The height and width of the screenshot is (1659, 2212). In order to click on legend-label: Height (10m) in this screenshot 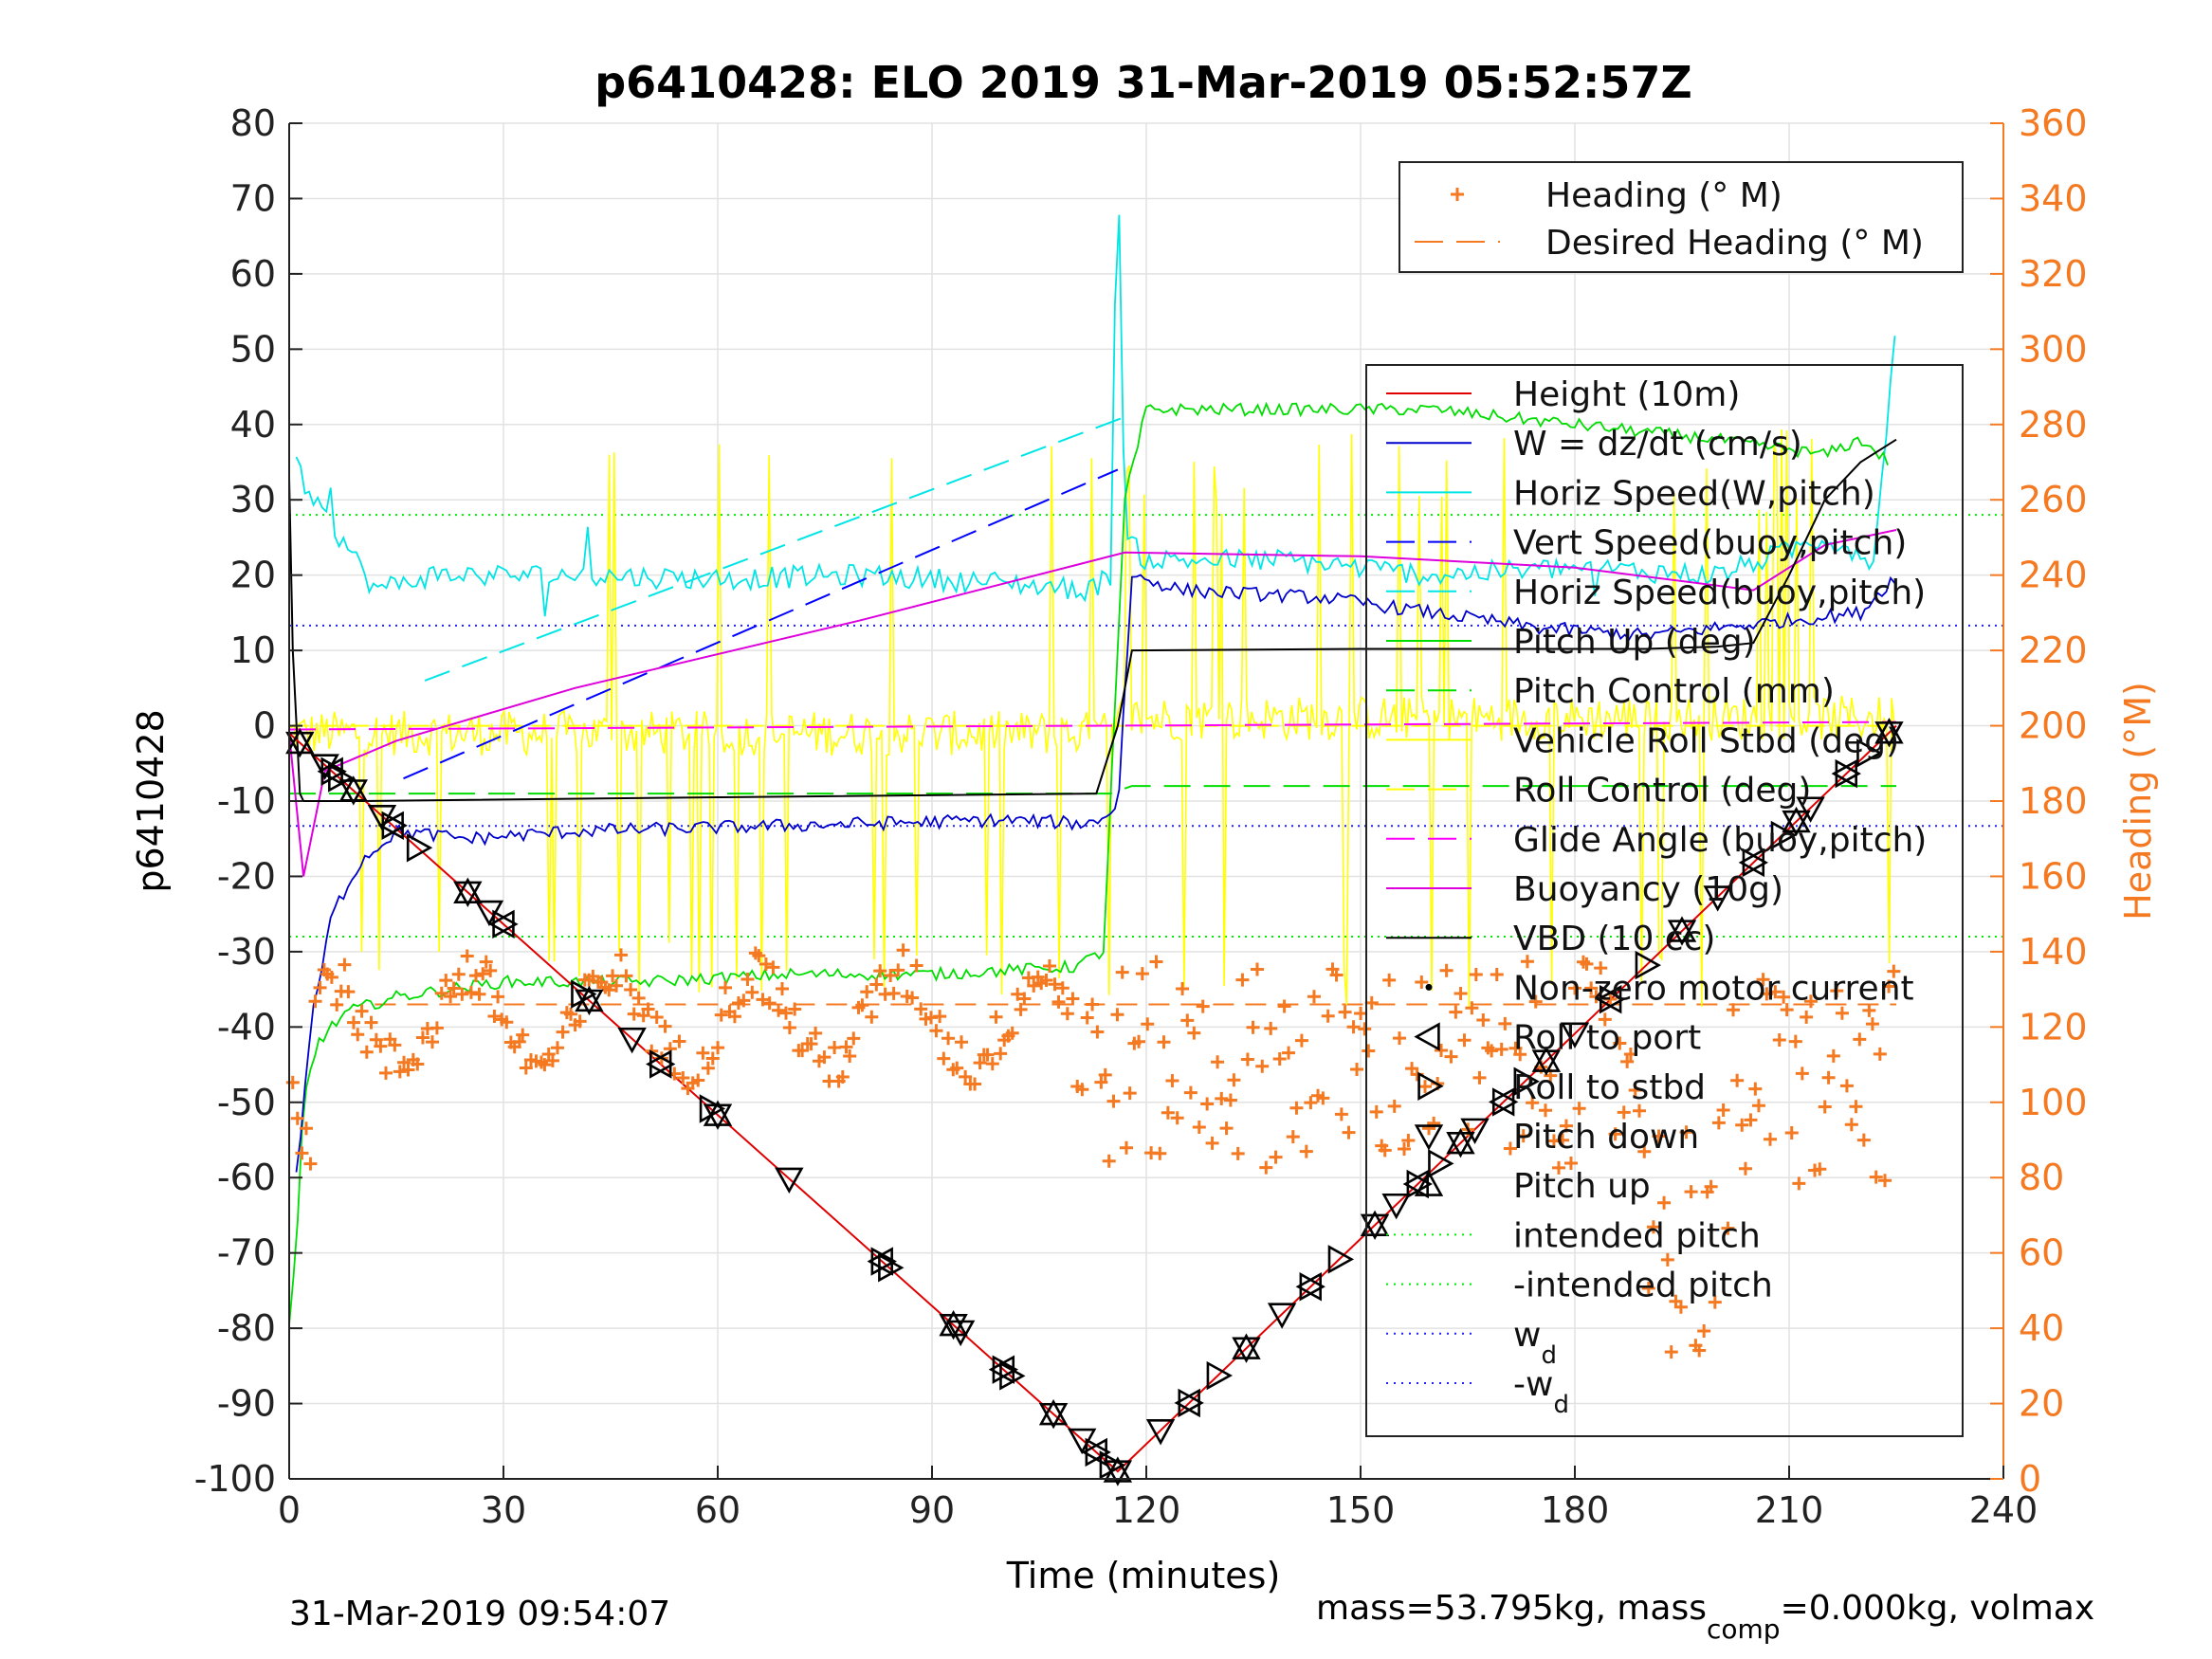, I will do `click(1626, 394)`.